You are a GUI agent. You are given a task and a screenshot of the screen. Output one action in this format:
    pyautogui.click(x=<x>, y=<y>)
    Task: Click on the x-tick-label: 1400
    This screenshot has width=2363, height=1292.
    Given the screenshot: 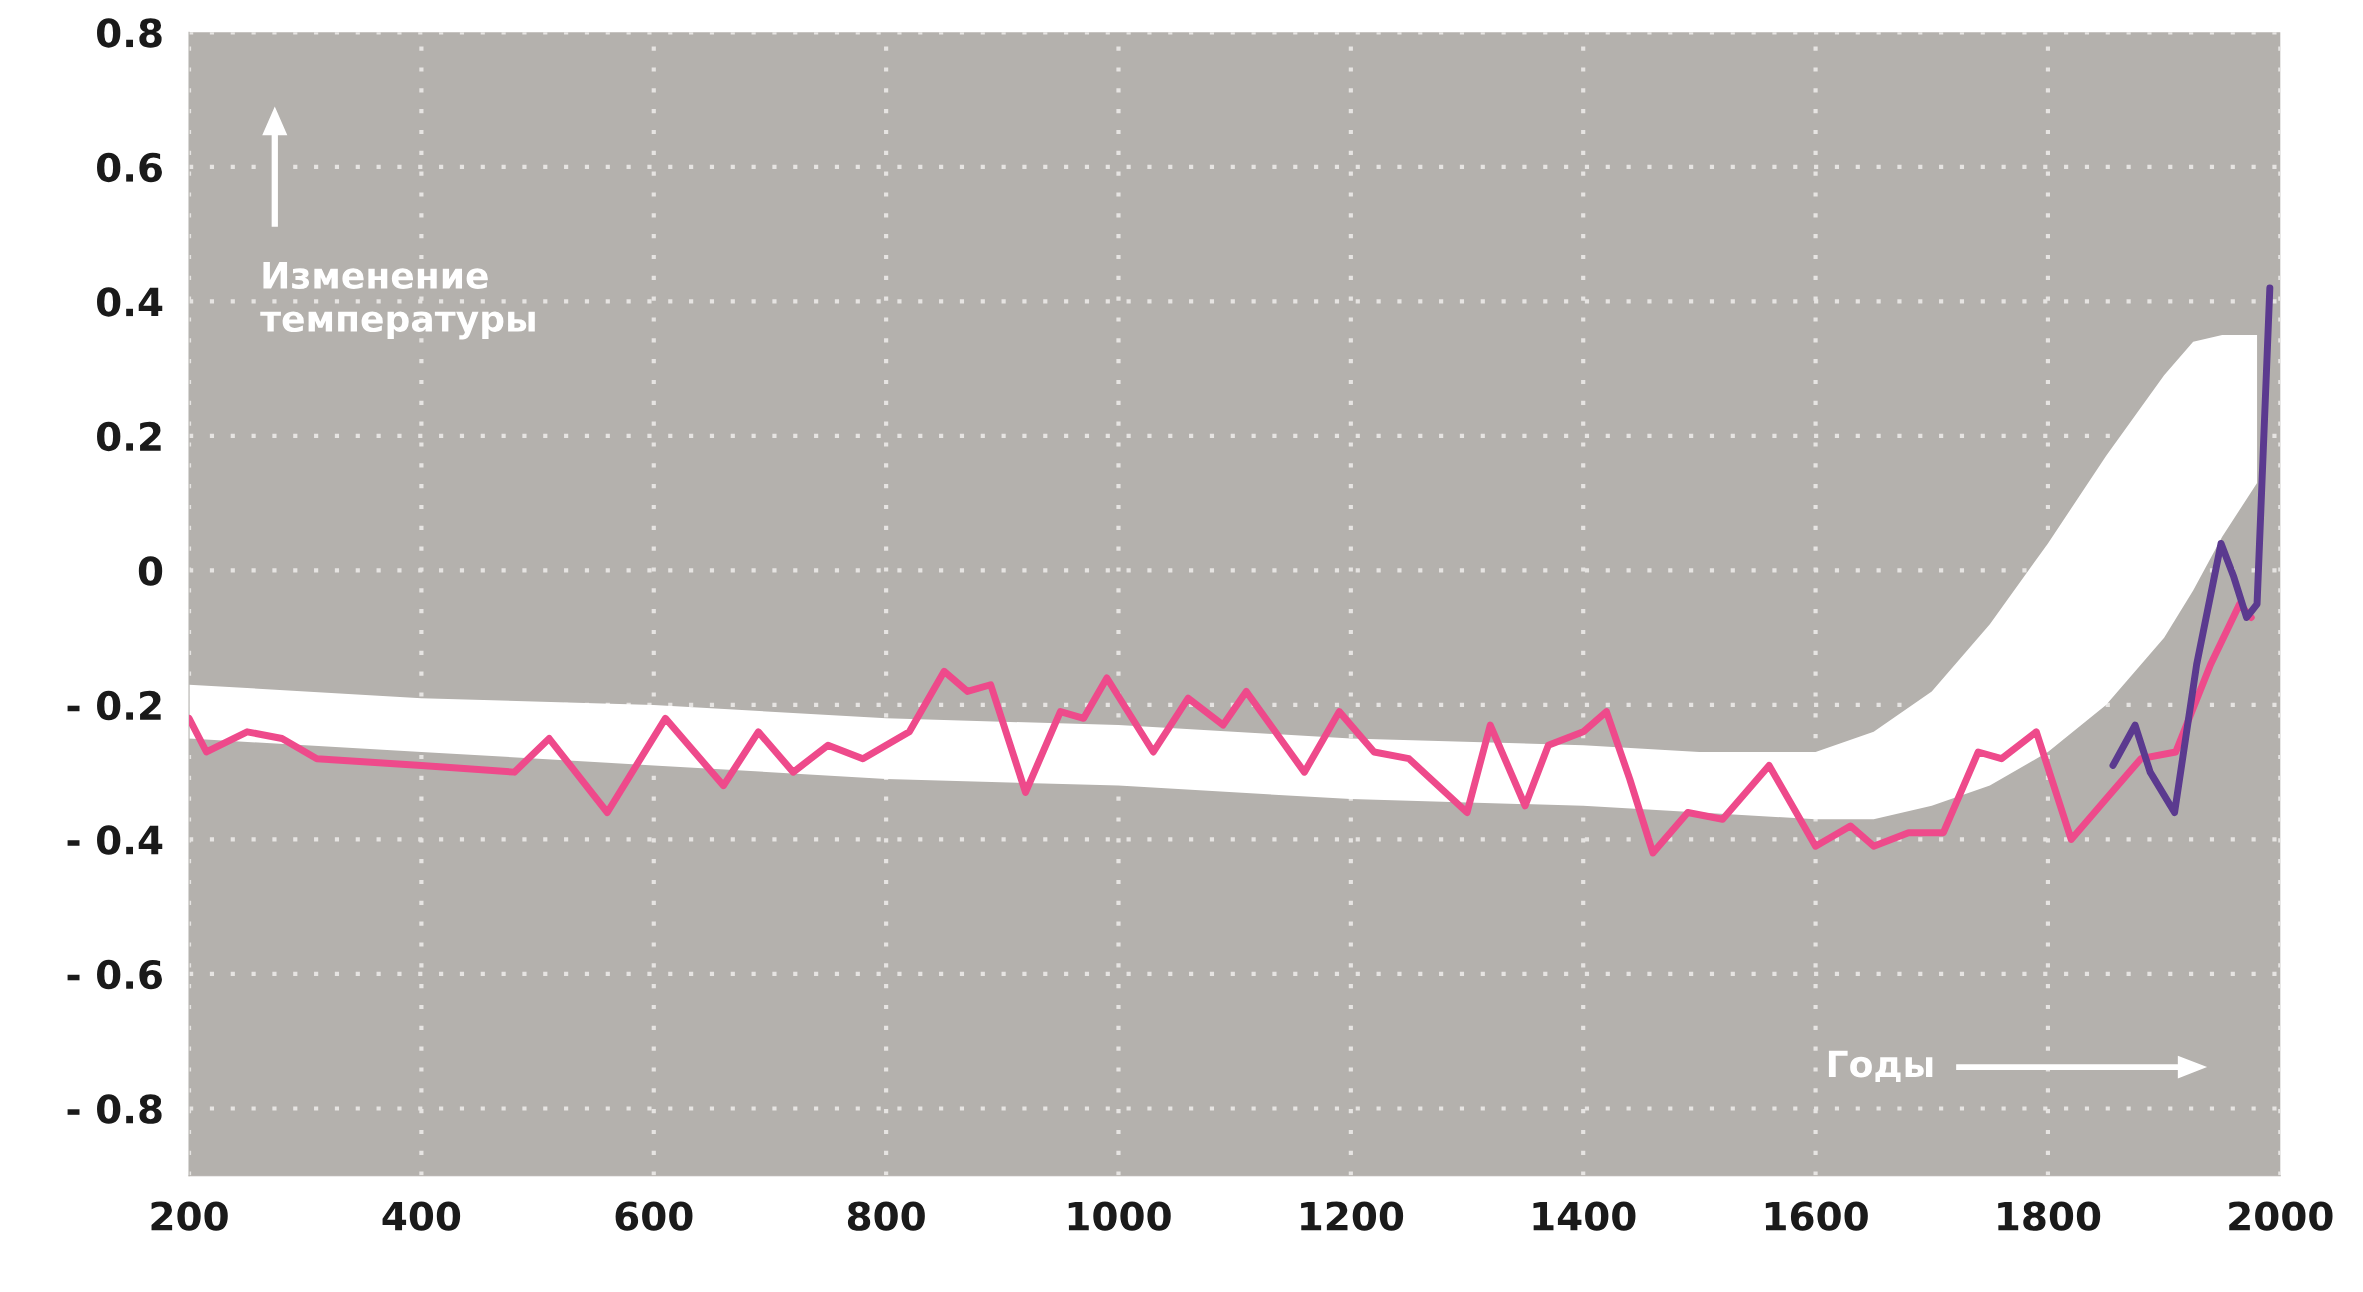 What is the action you would take?
    pyautogui.click(x=1584, y=1216)
    